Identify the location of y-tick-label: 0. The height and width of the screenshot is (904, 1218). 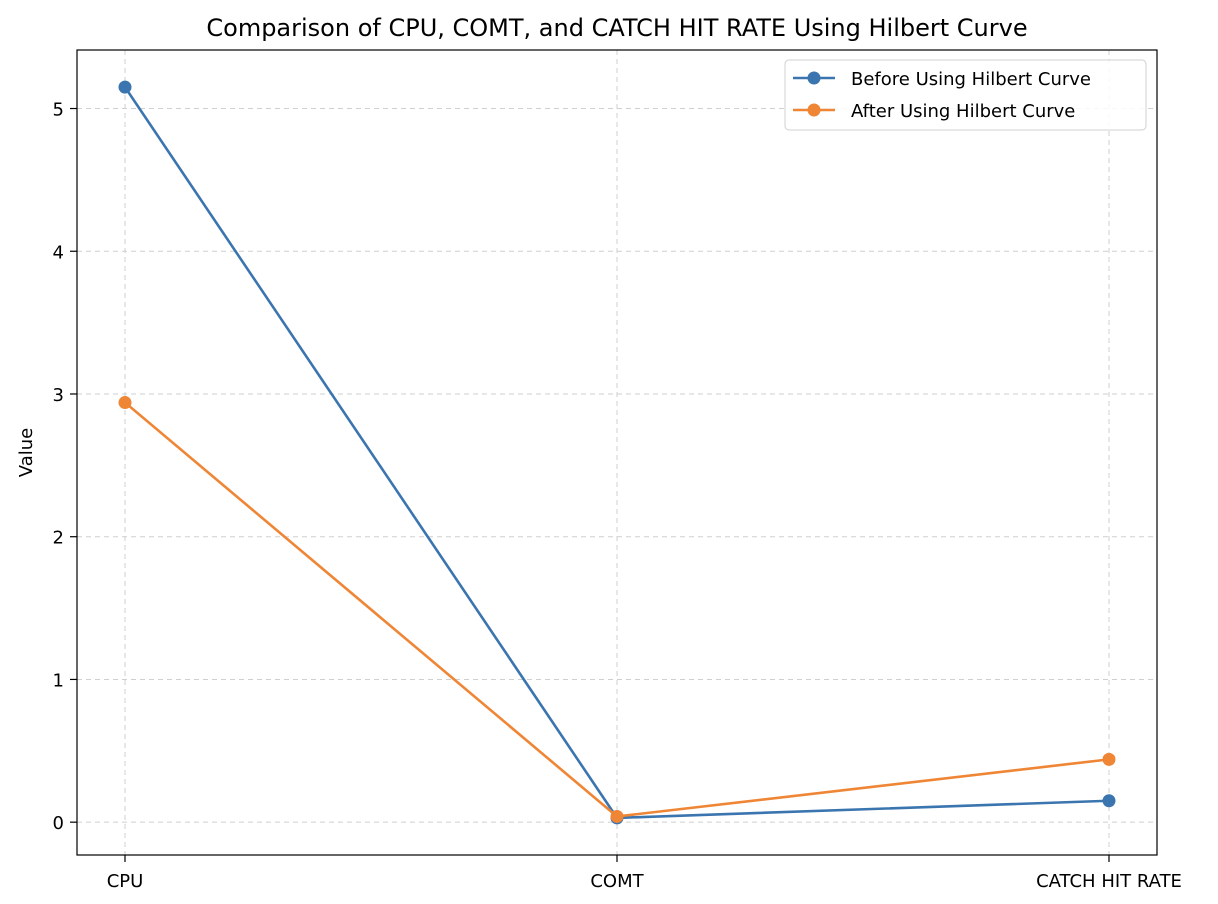
(58, 823).